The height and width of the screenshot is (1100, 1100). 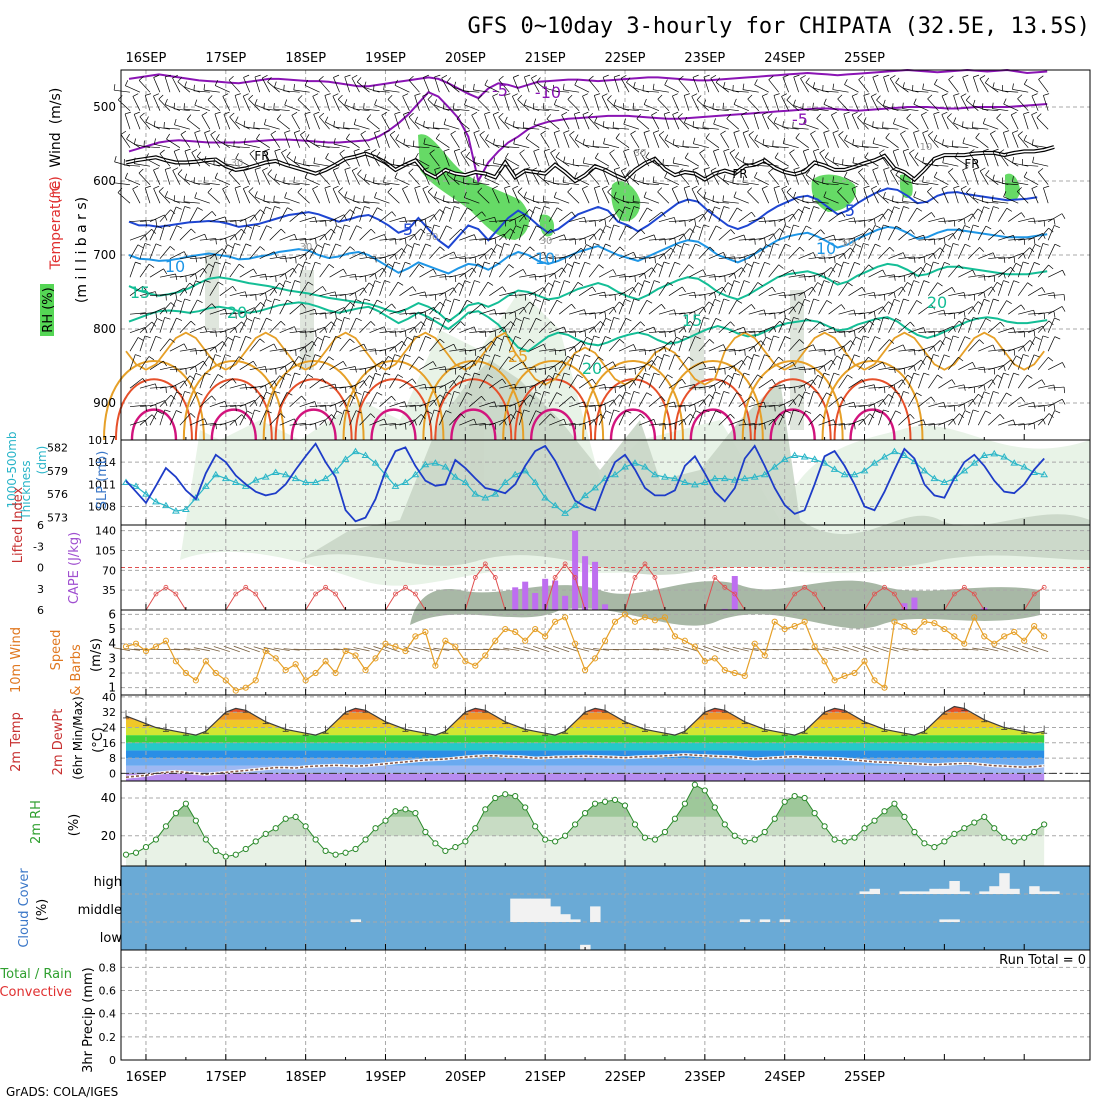 I want to click on panel-frame, so click(x=605, y=652).